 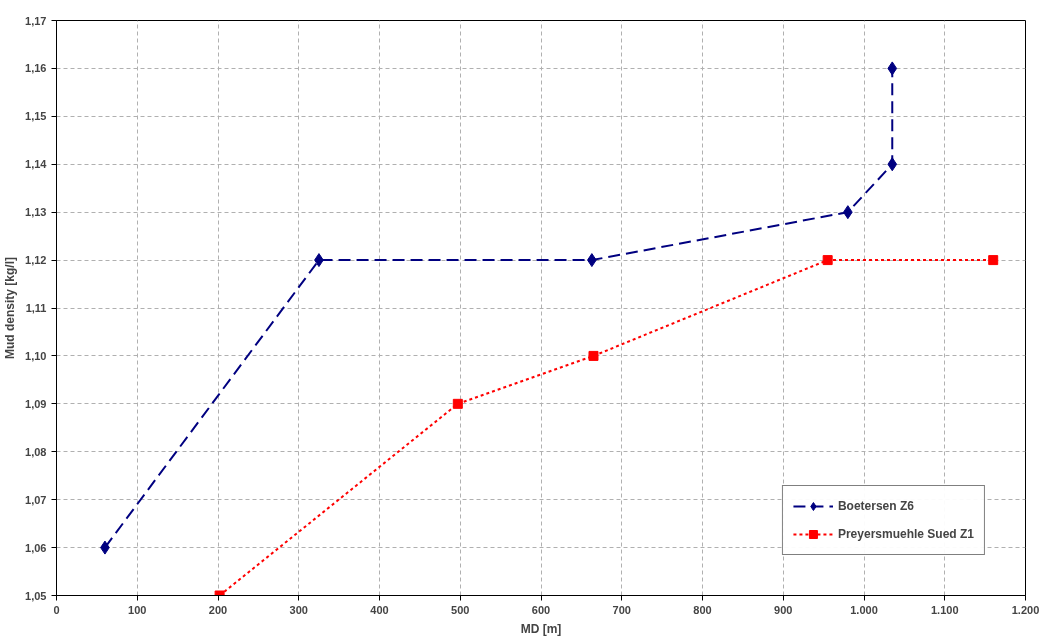 I want to click on y-tick-label: 1,06, so click(x=36, y=547).